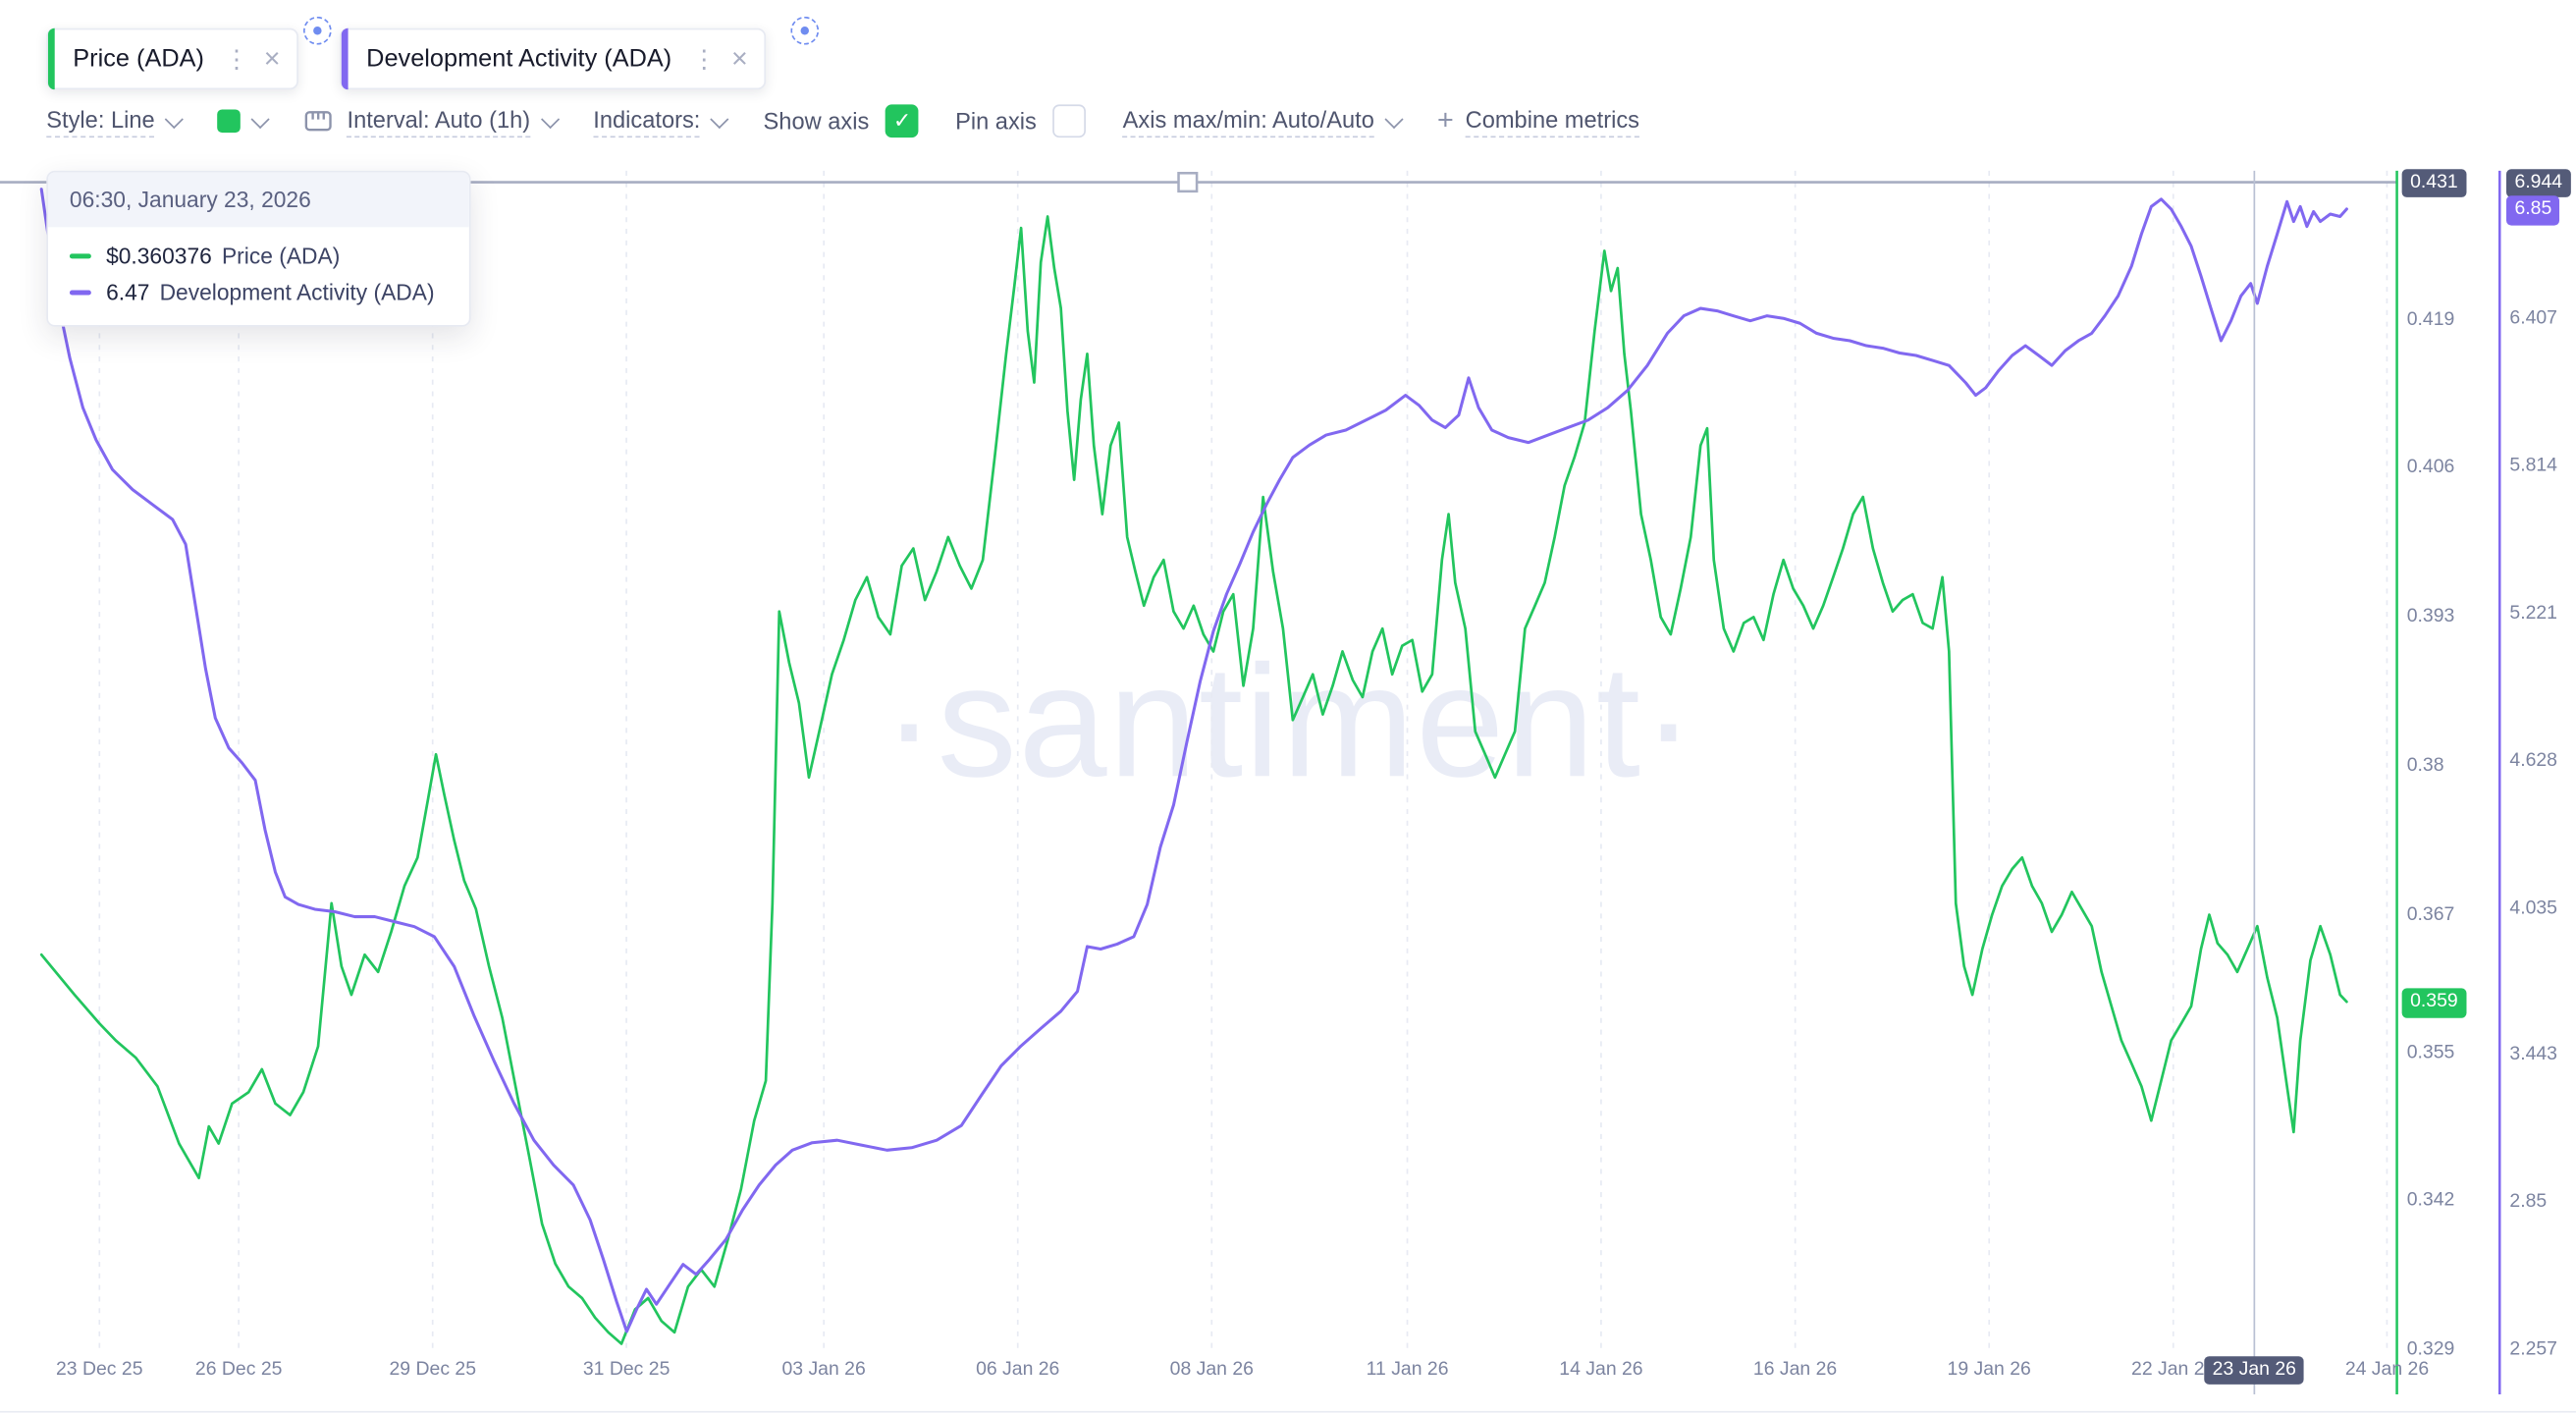 The image size is (2576, 1414). What do you see at coordinates (345, 58) in the screenshot?
I see `dev-accent-bar` at bounding box center [345, 58].